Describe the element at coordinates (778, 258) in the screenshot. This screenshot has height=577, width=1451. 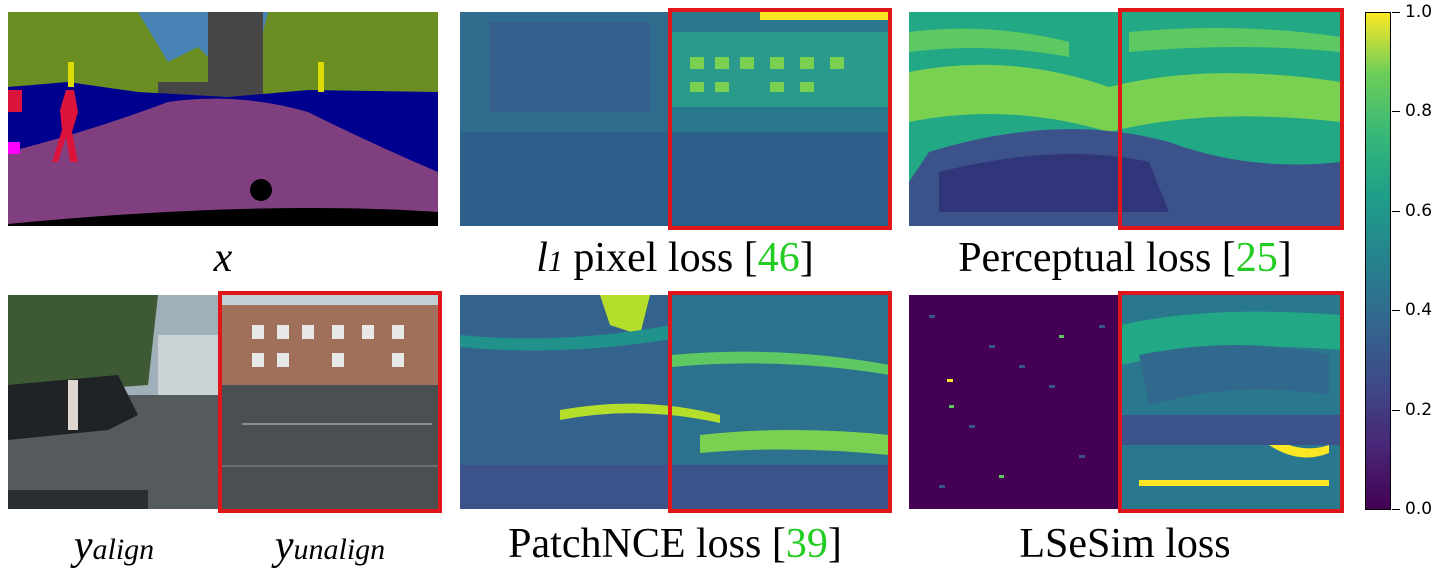
I see `reference-46: 46` at that location.